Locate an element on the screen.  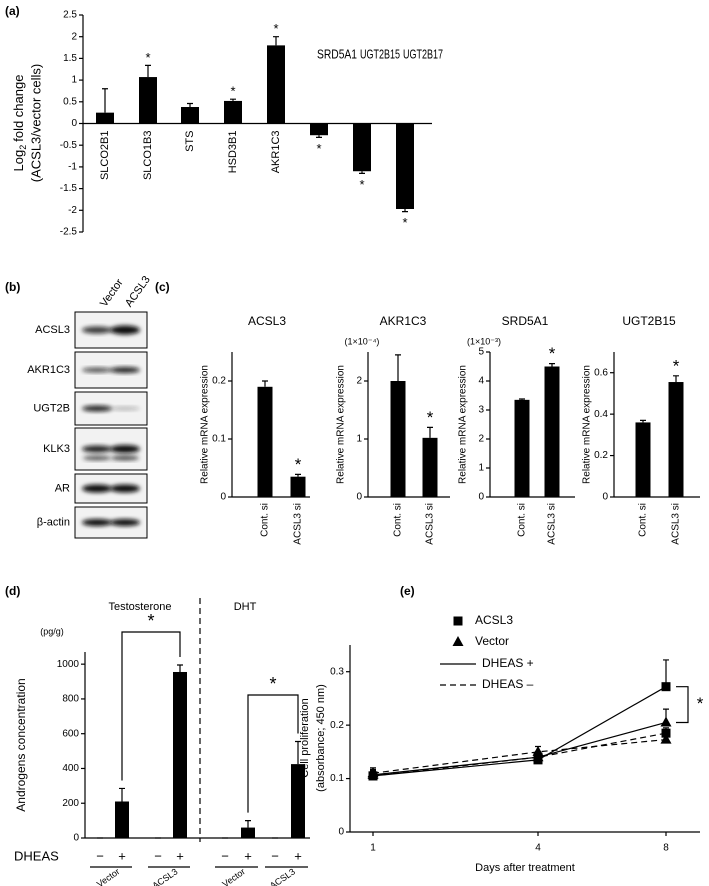
panel-label: (d) is located at coordinates (12, 591).